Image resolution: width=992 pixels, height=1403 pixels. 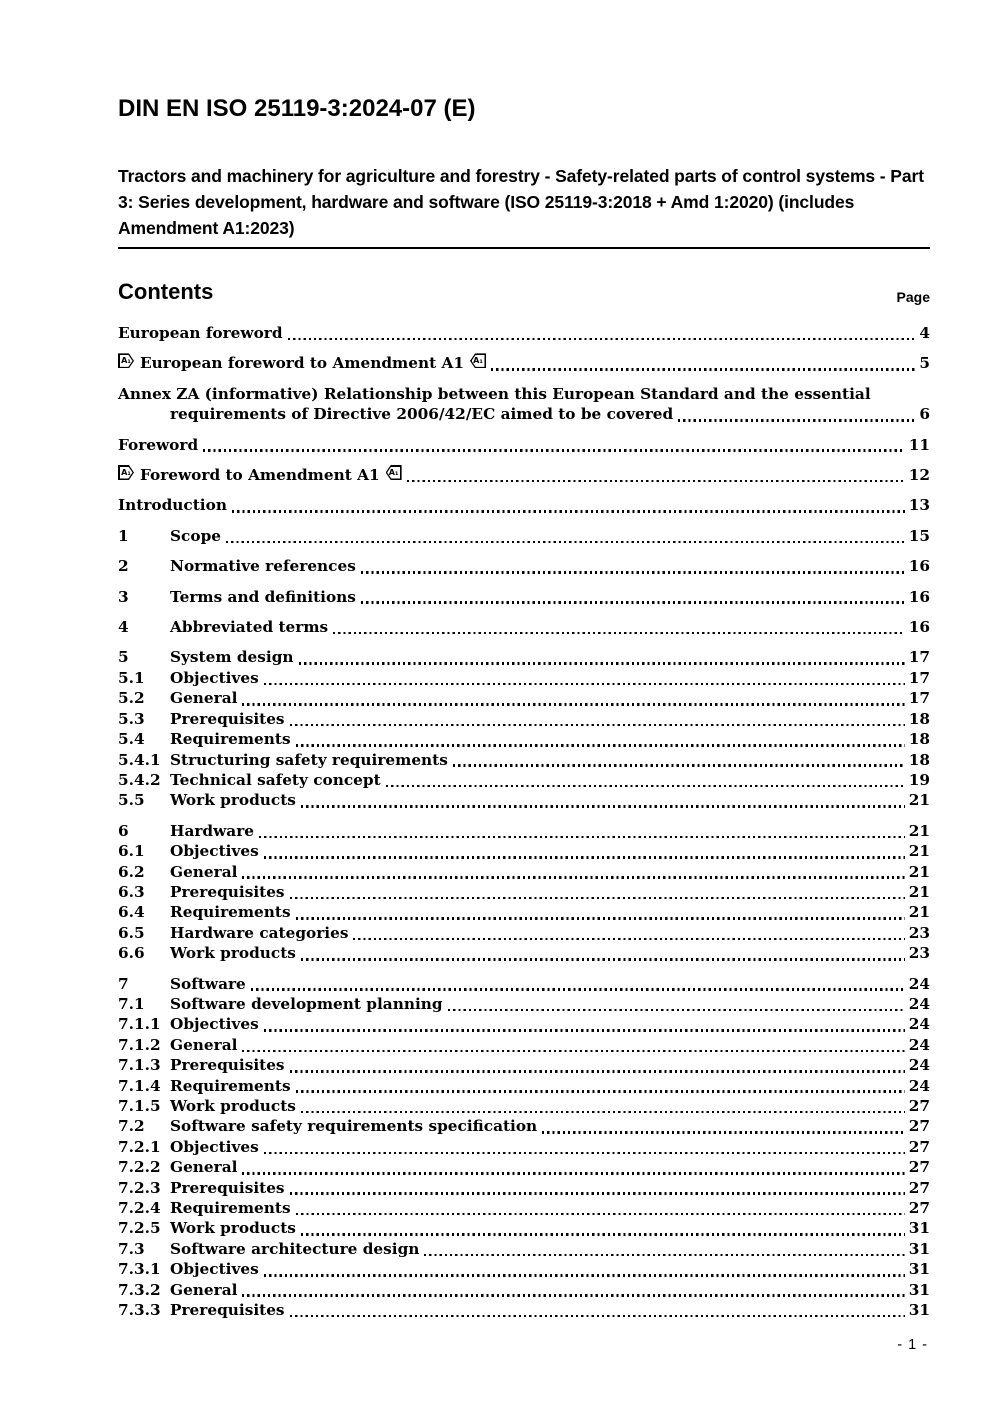 What do you see at coordinates (524, 984) in the screenshot?
I see `toc-entry: 7 Software 24` at bounding box center [524, 984].